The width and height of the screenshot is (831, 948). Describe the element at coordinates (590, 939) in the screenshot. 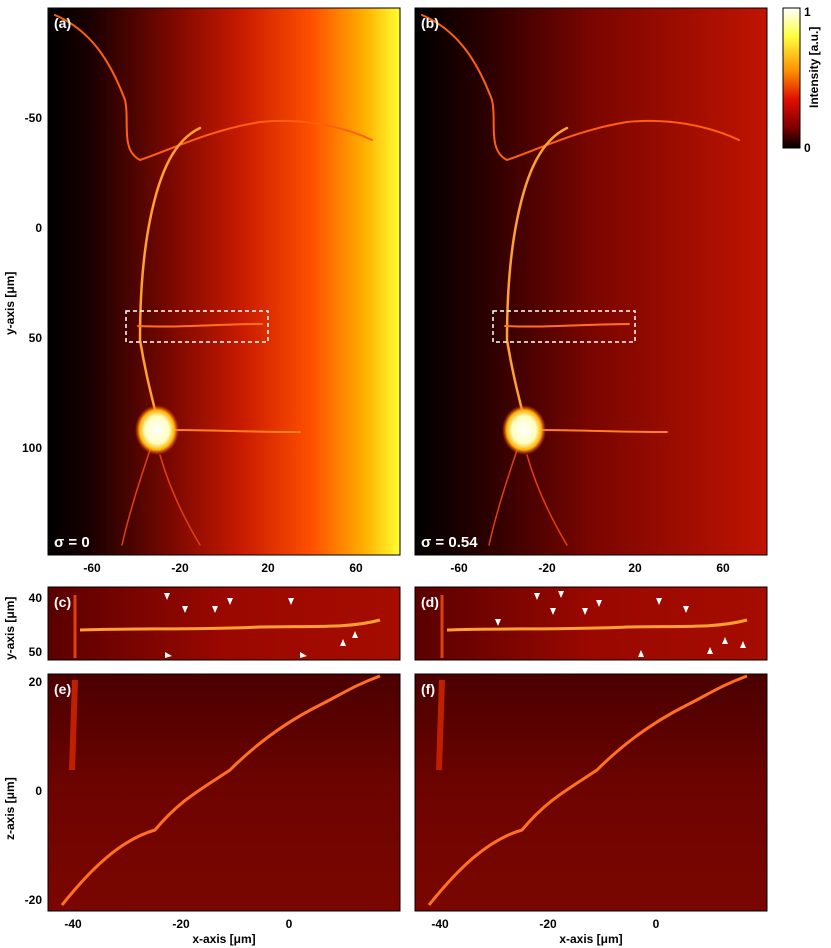

I see `x-axis-label-f: x-axis [μm]` at that location.